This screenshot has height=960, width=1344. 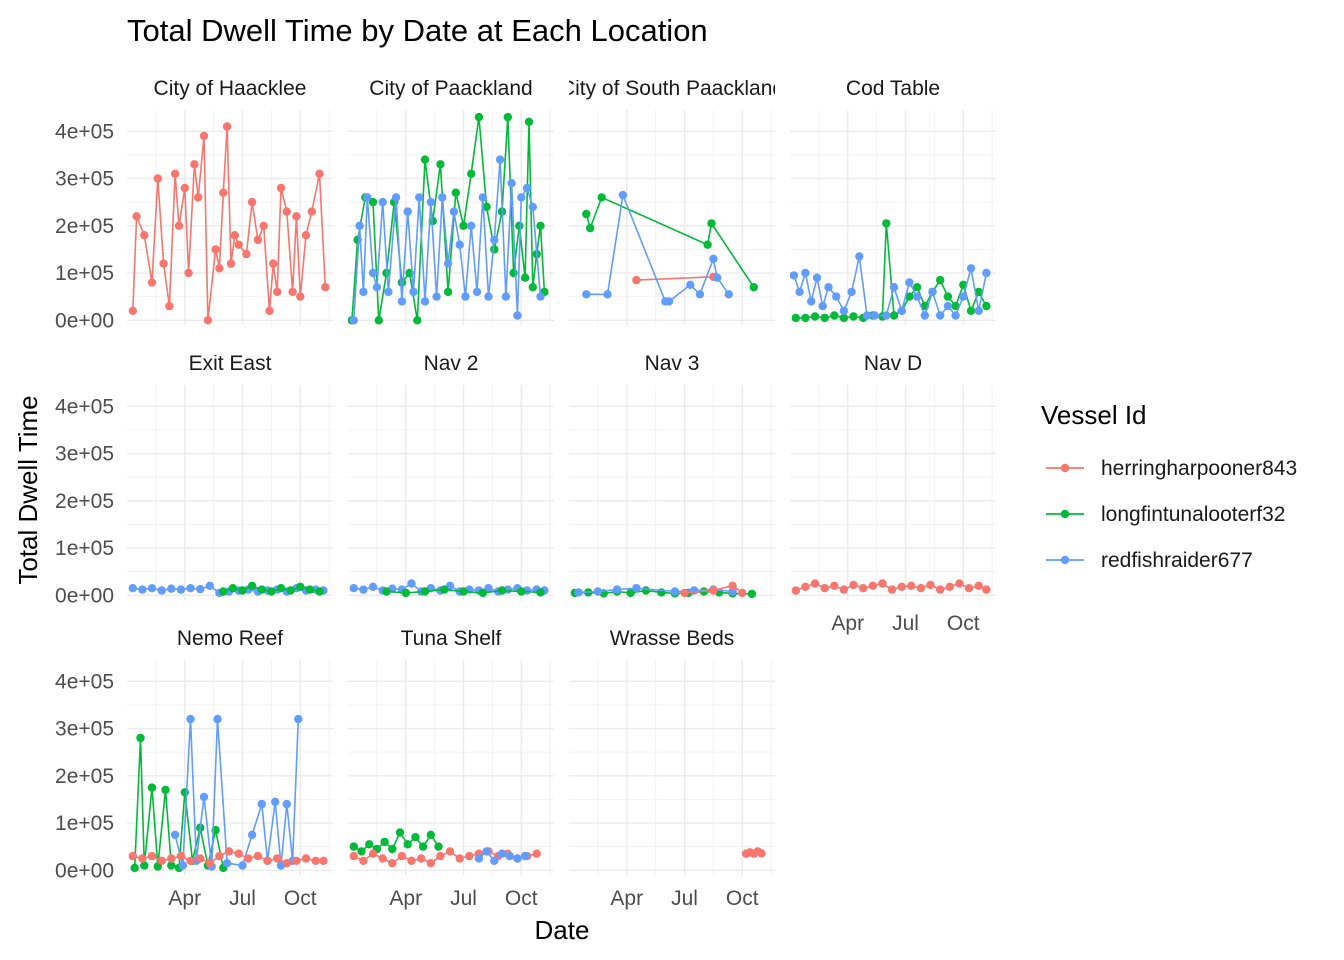 What do you see at coordinates (229, 223) in the screenshot?
I see `series-line` at bounding box center [229, 223].